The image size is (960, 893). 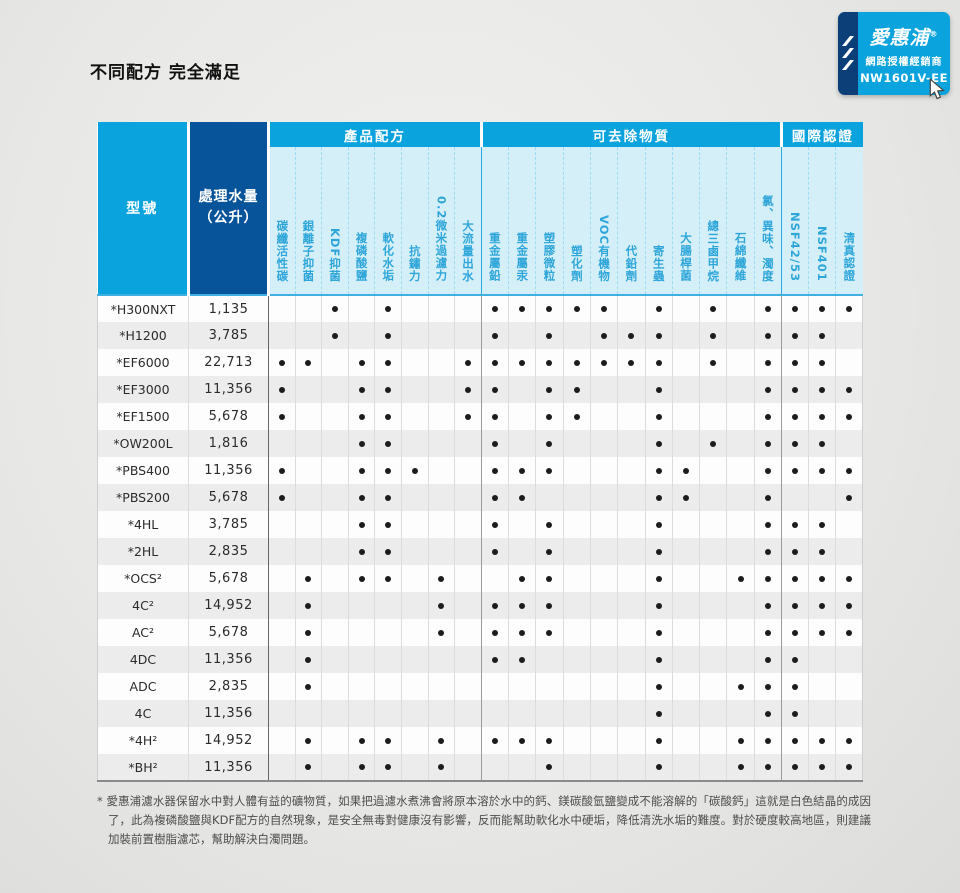 I want to click on column-label-text: 軟化水垢, so click(x=388, y=257).